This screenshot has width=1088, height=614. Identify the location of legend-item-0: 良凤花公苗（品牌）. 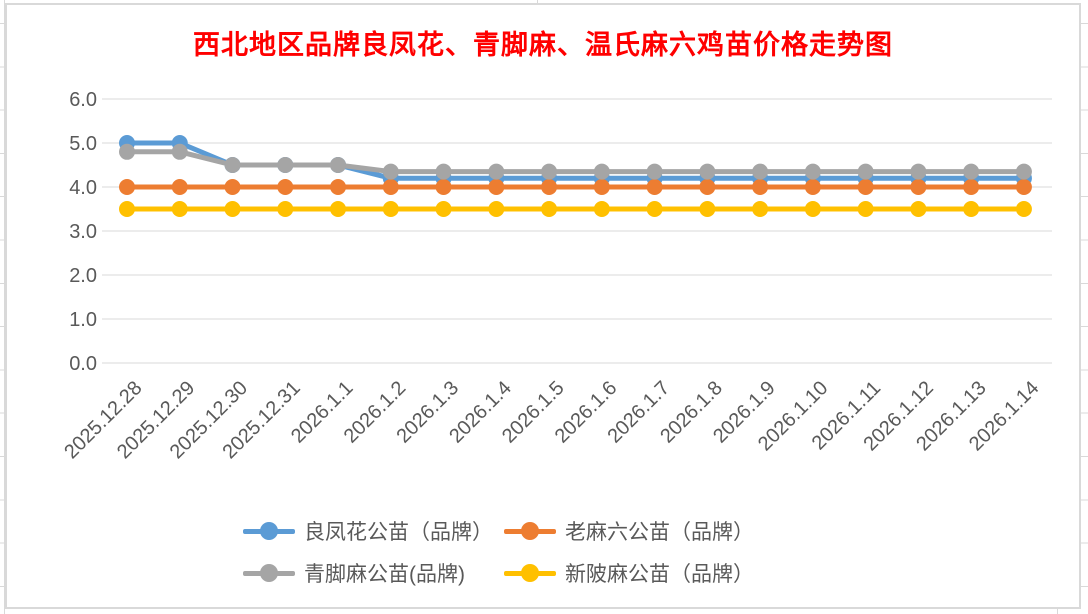
(368, 532).